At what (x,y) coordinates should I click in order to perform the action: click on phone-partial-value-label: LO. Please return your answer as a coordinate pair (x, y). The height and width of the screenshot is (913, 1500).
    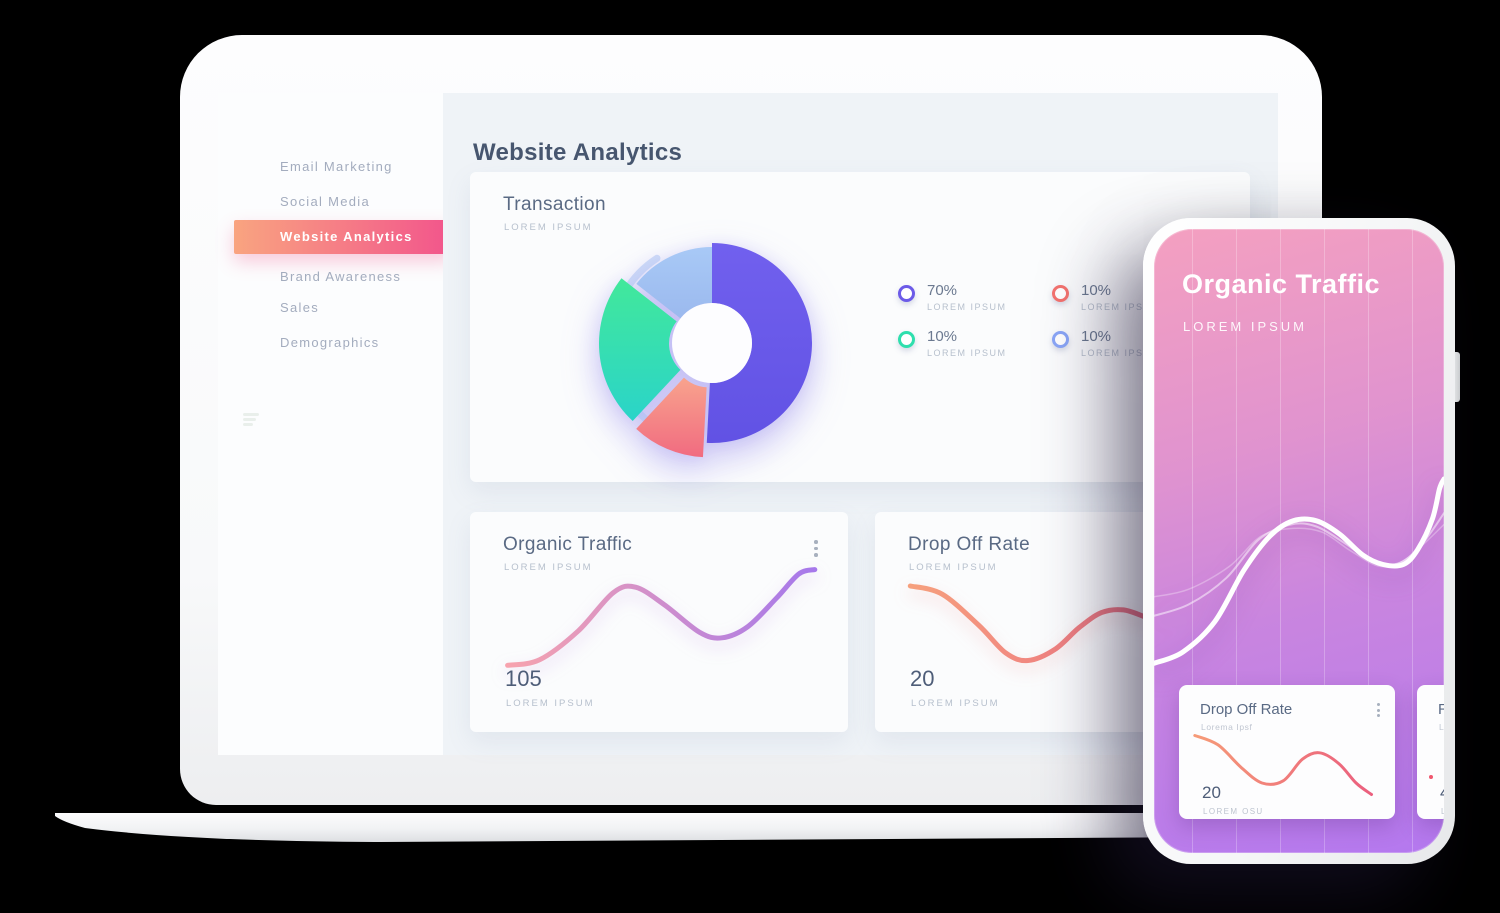
    Looking at the image, I should click on (1442, 811).